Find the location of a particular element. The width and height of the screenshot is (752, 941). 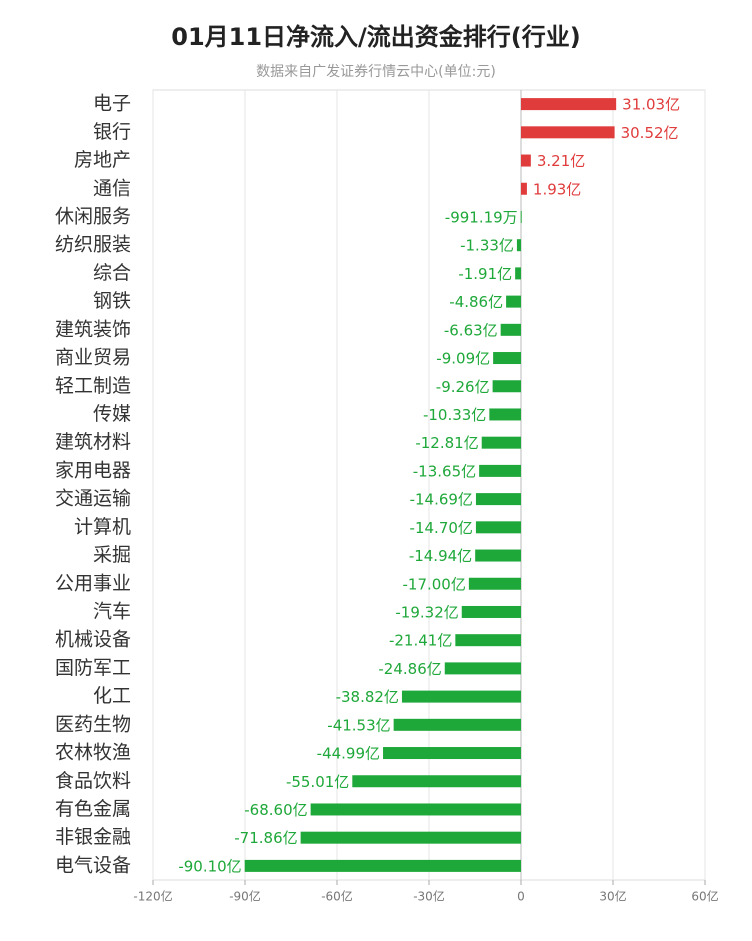

y-tick-label: 房地产 is located at coordinates (102, 160).